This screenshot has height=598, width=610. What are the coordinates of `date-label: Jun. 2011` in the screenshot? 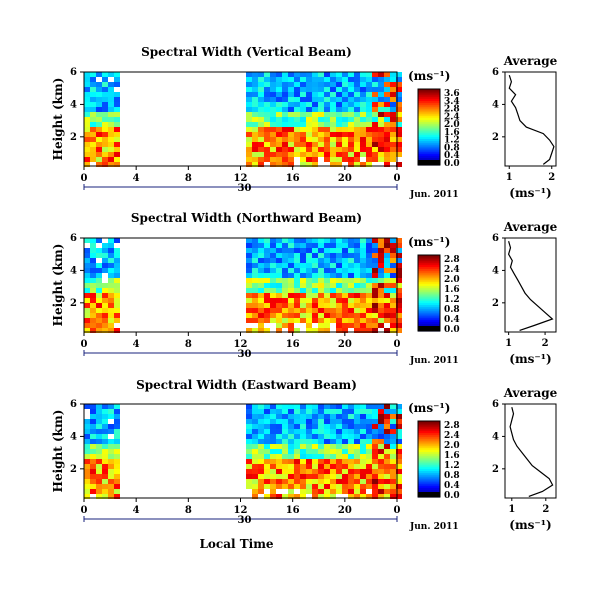 It's located at (434, 195).